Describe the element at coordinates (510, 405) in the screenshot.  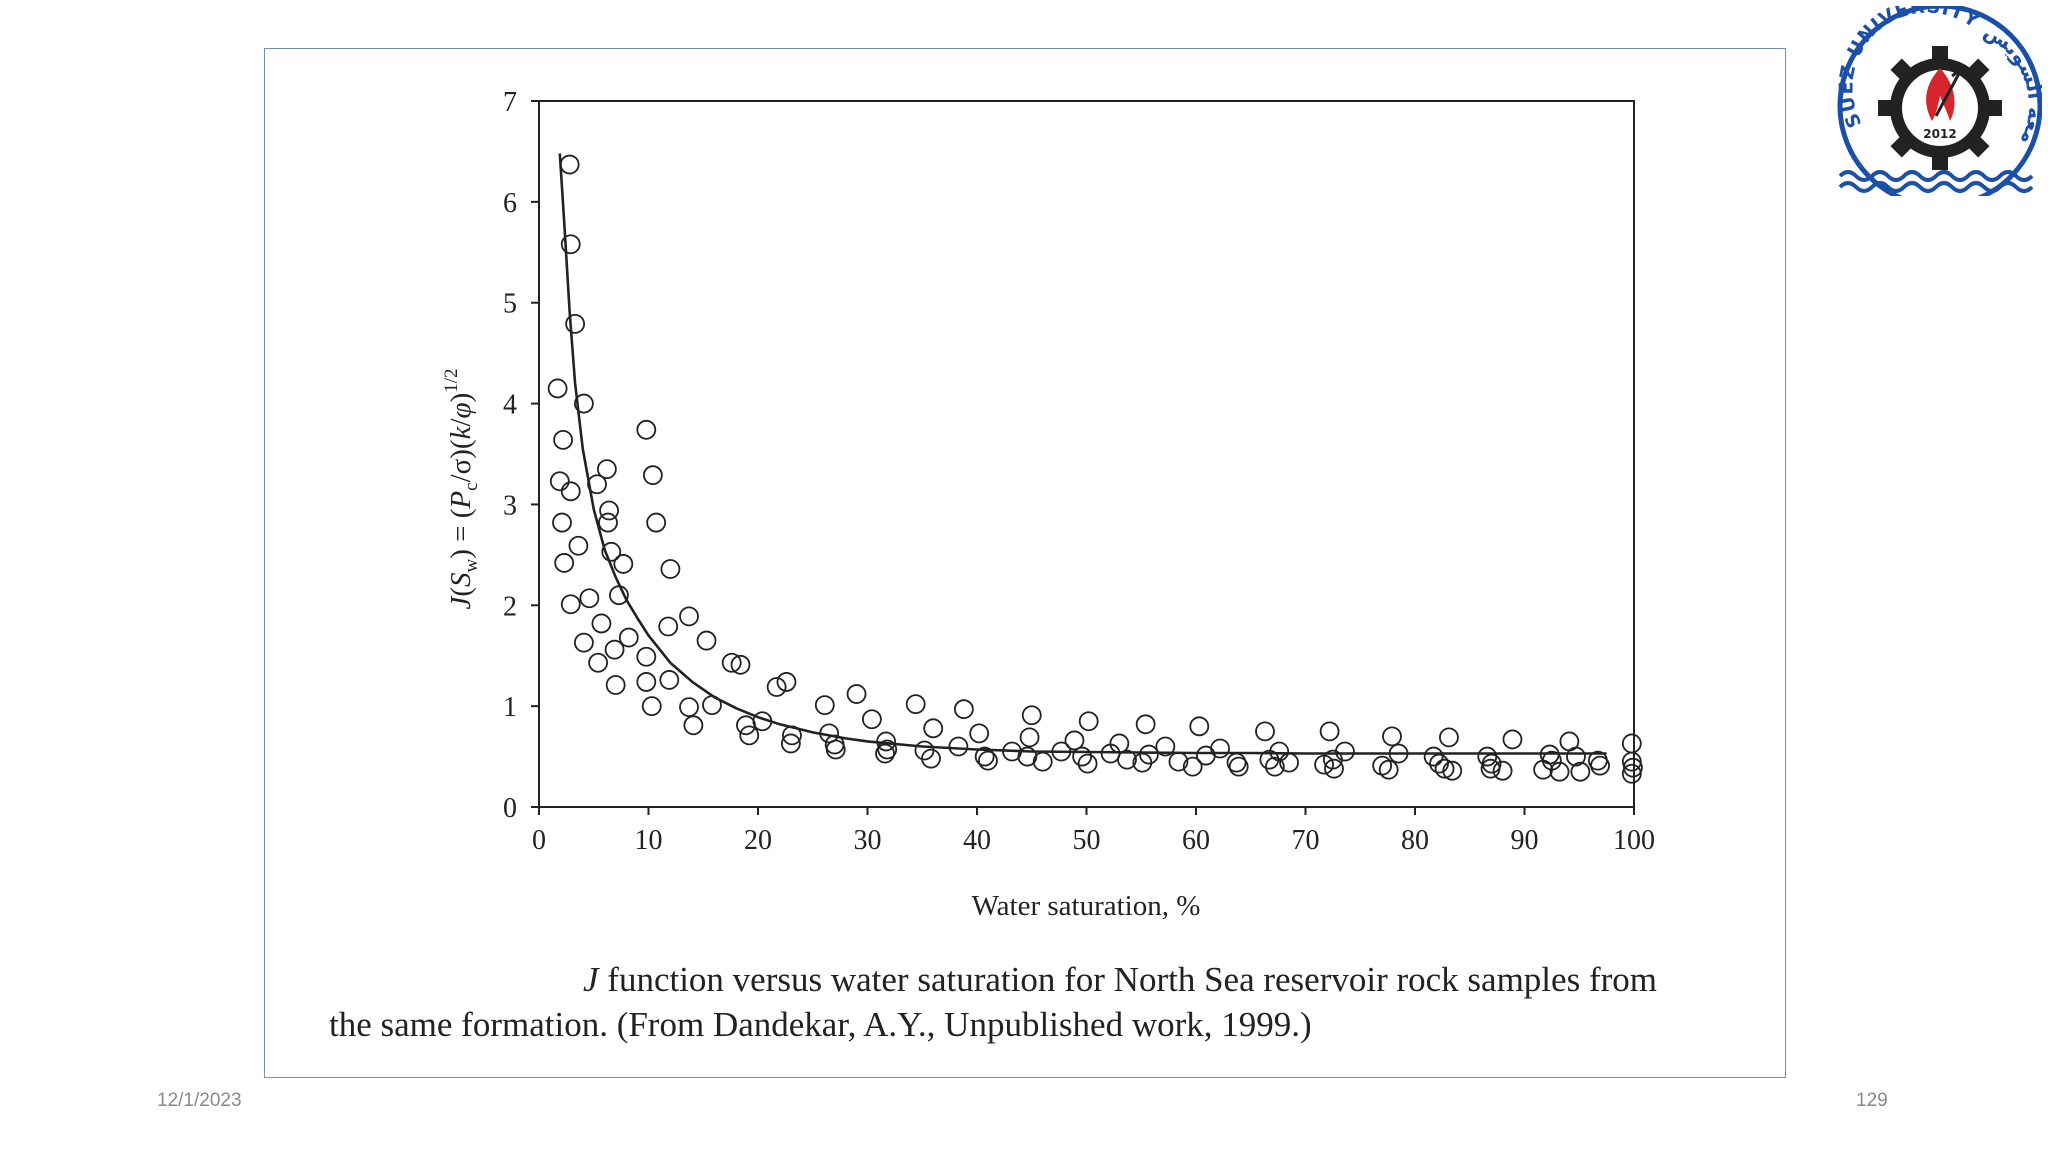
I see `y-tick-label: 4` at that location.